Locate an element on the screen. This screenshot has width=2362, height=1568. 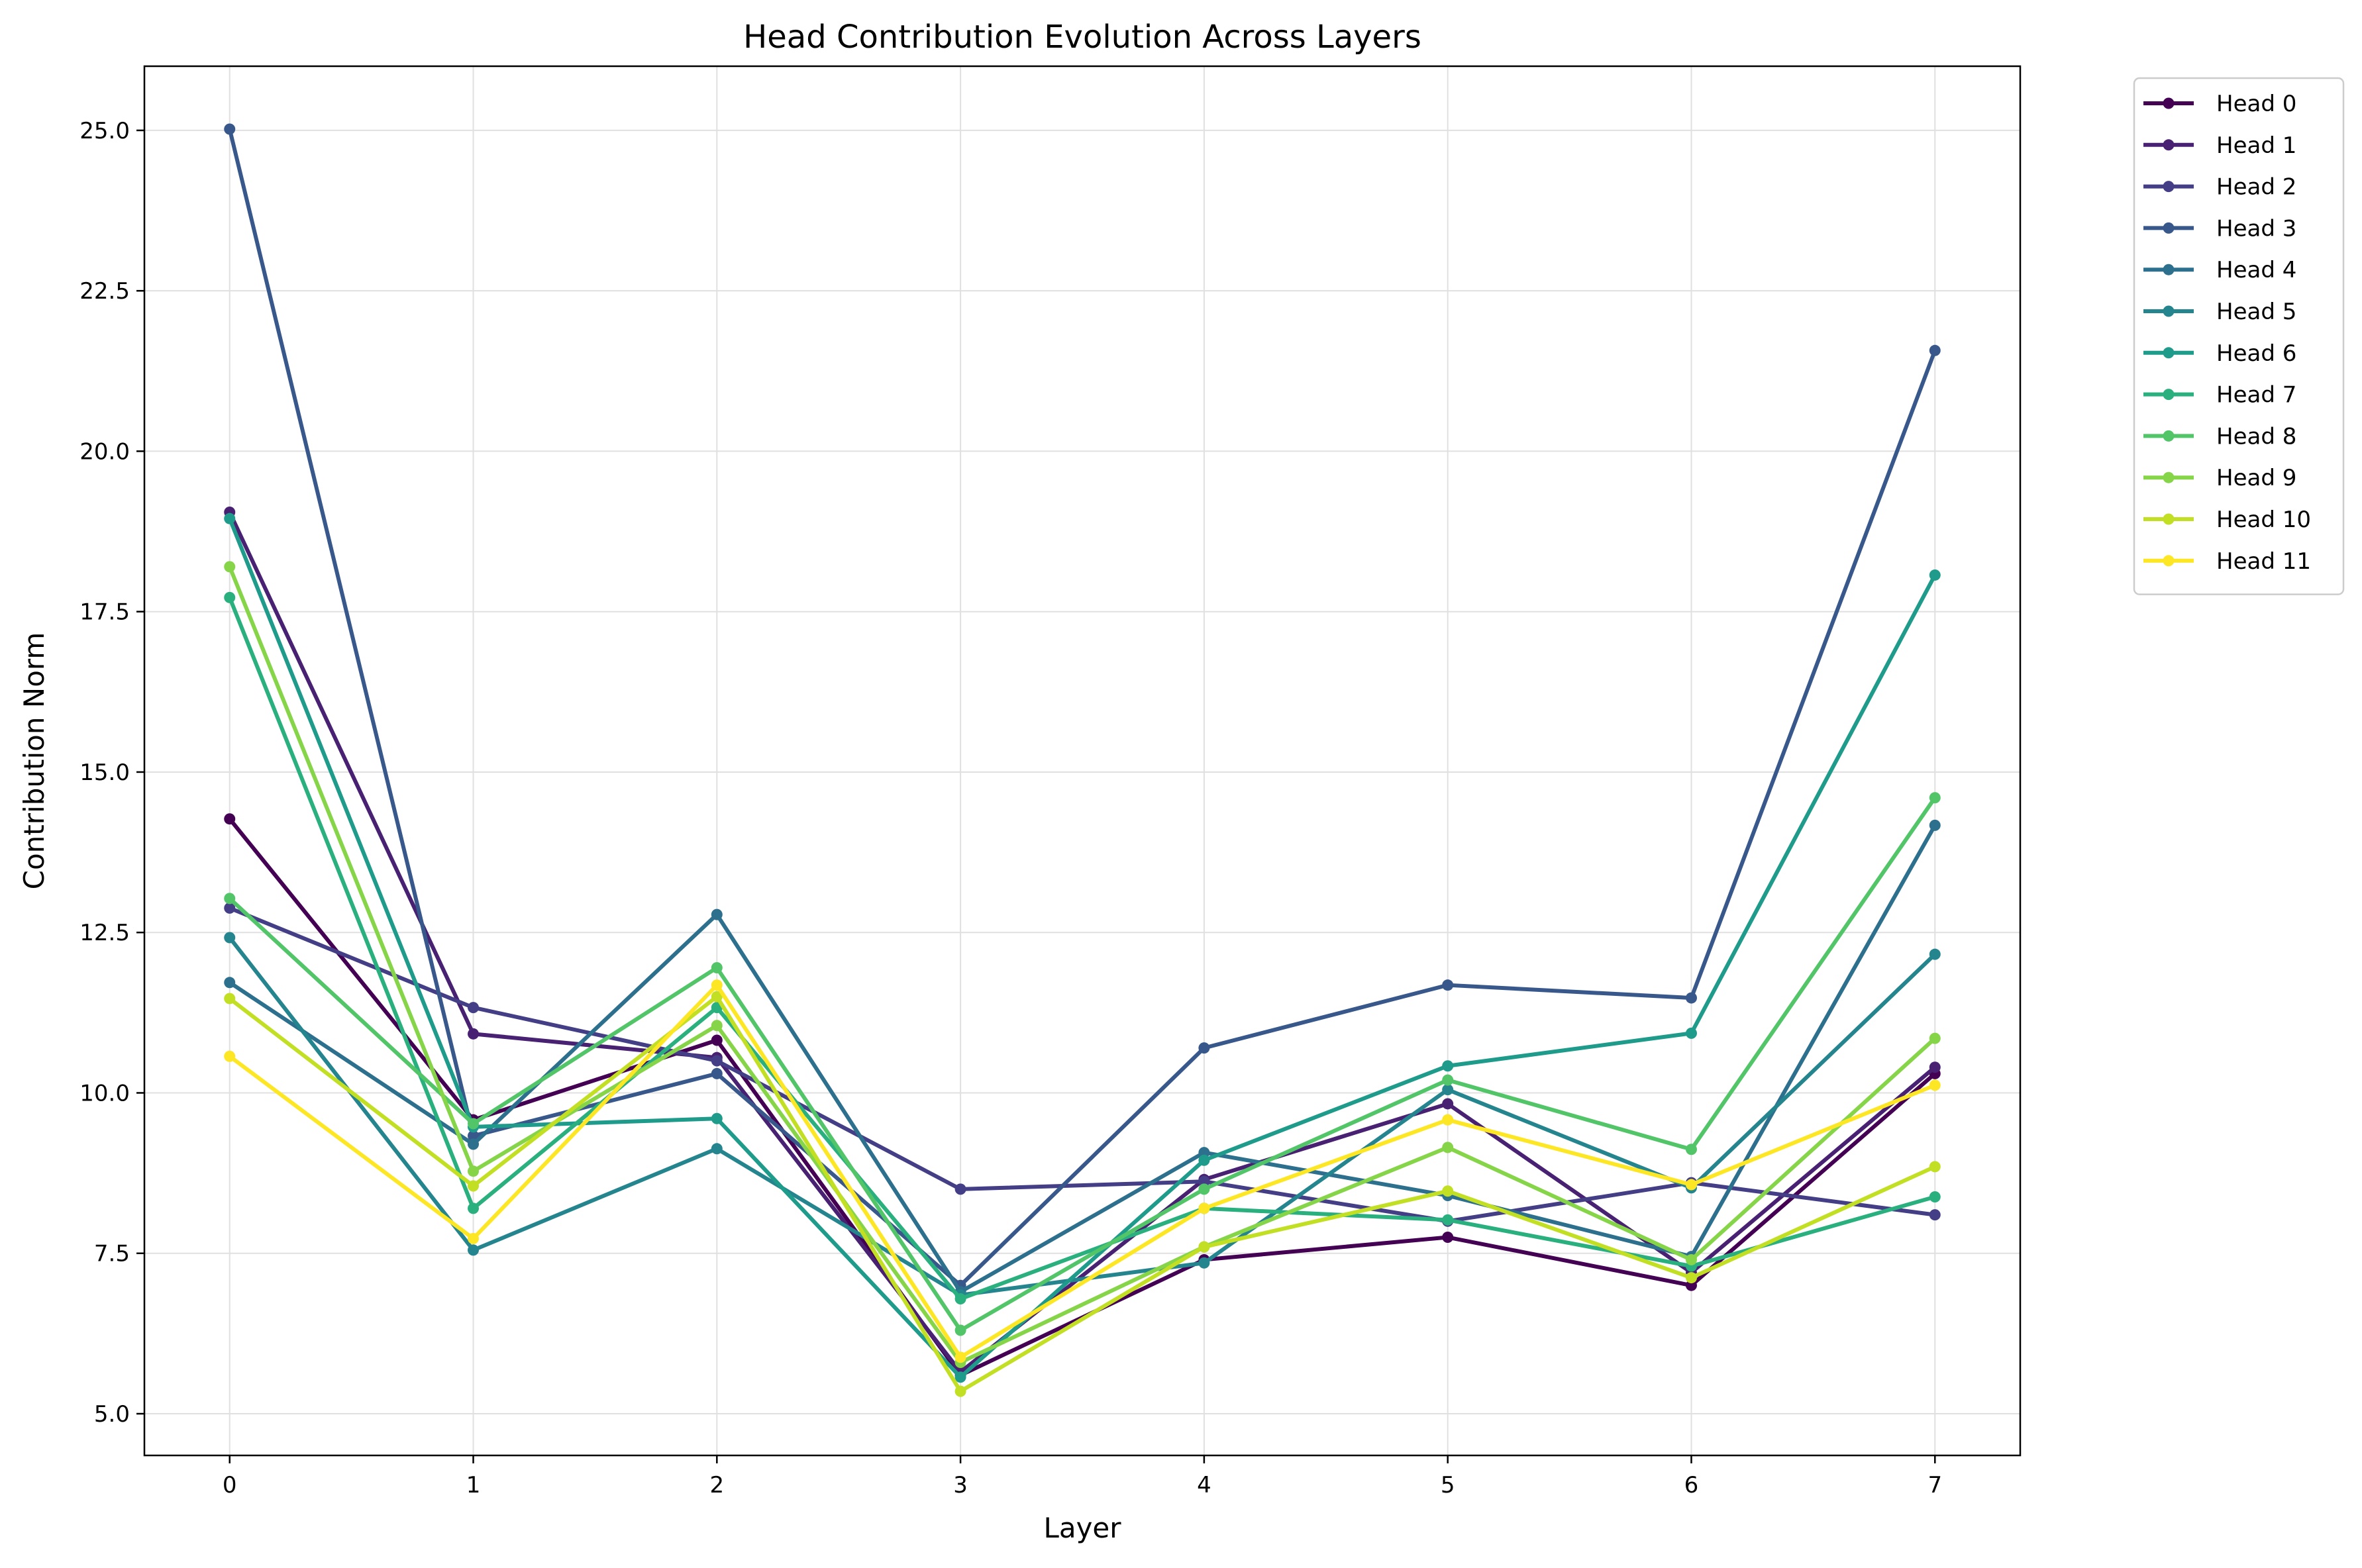
legend-label: Head 6 is located at coordinates (2256, 353).